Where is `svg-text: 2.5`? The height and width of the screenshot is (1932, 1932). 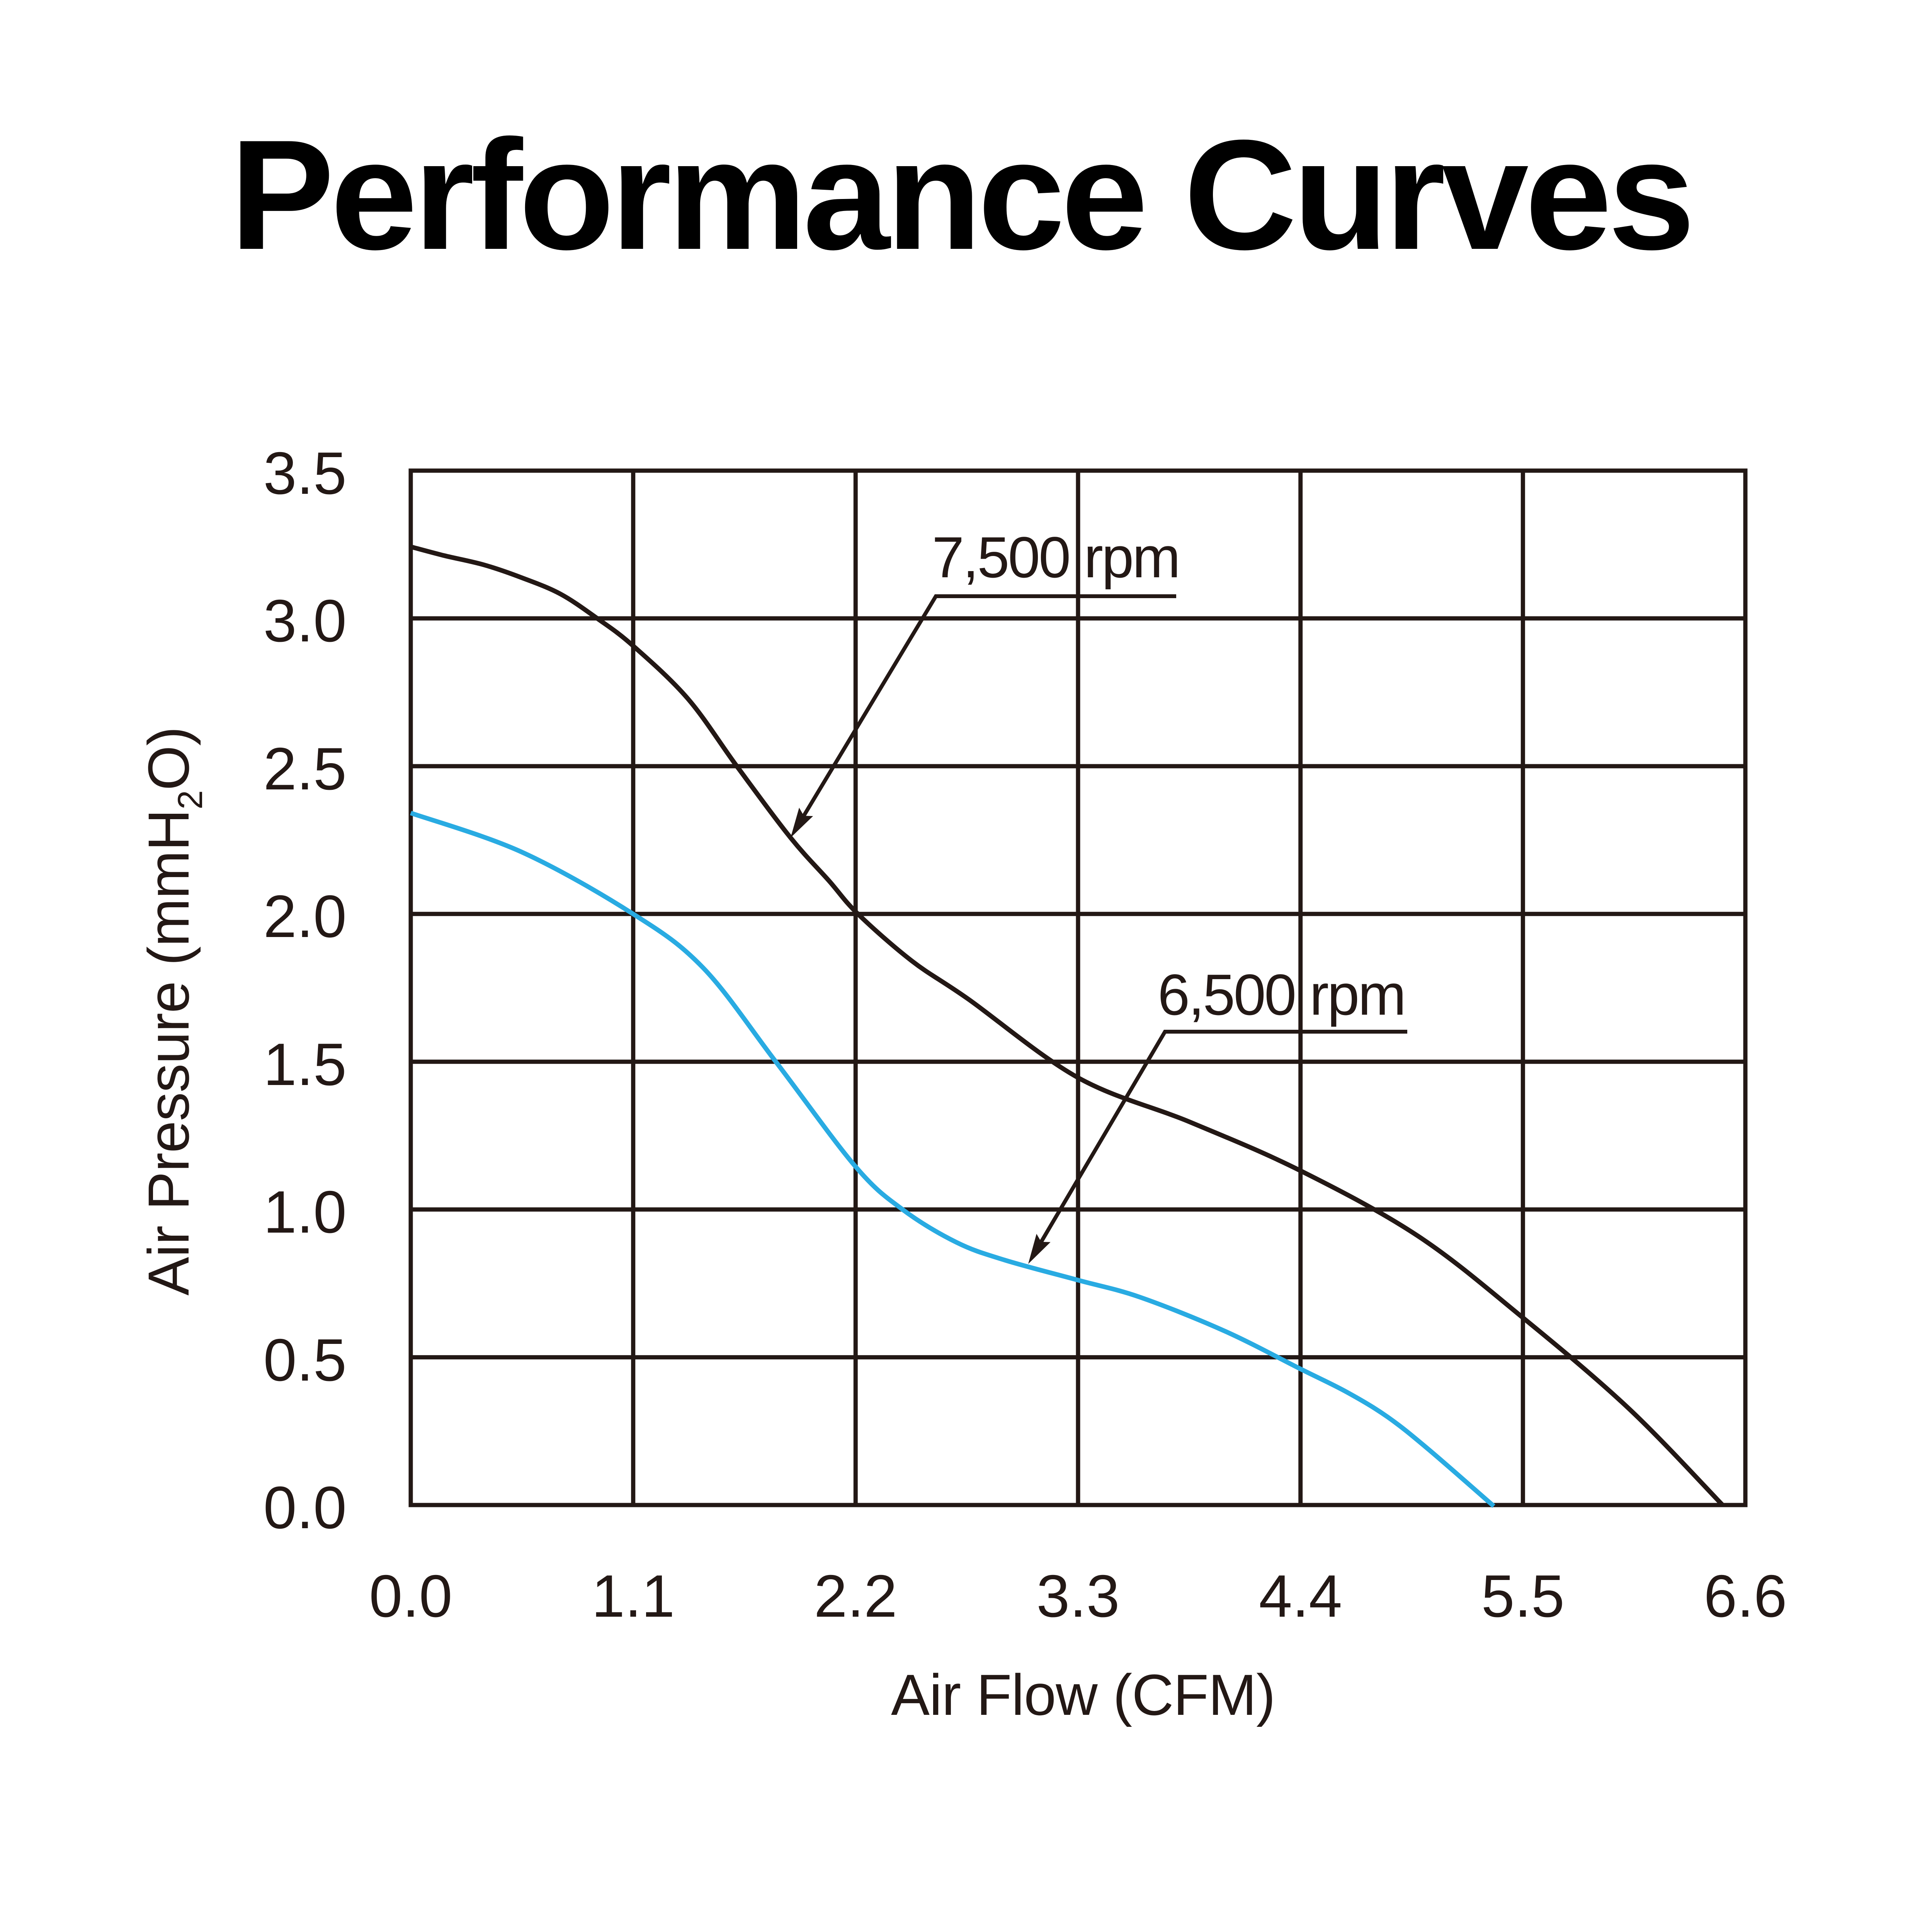
svg-text: 2.5 is located at coordinates (305, 769).